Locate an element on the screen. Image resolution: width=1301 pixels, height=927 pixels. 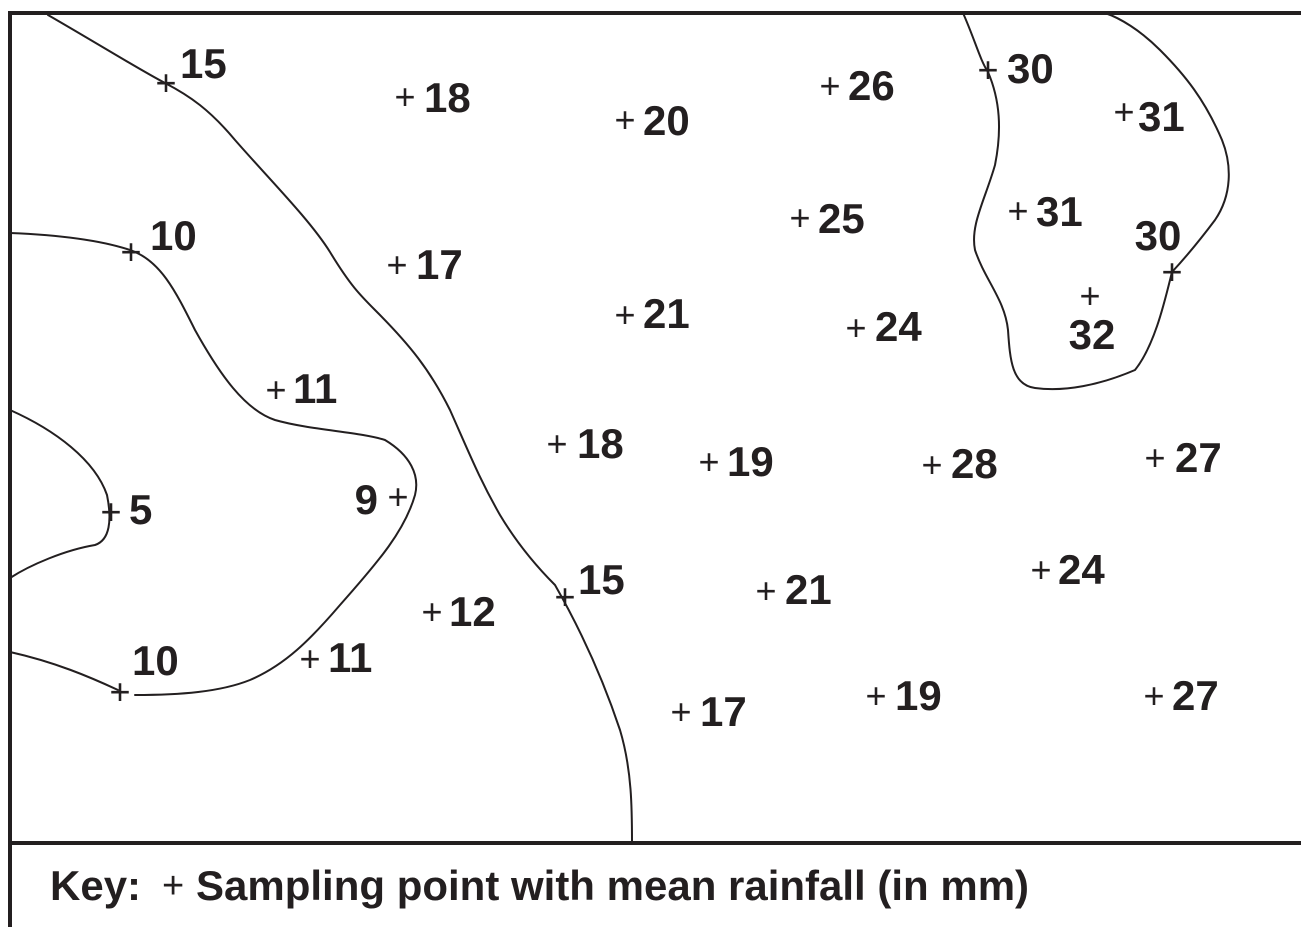
plus-icon: + is located at coordinates (173, 886).